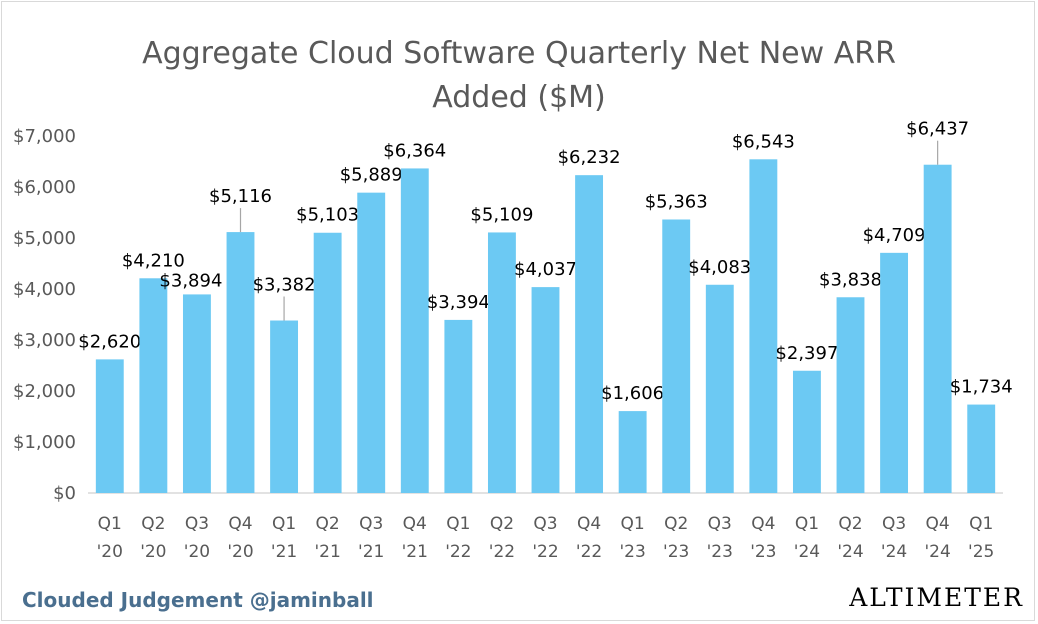 This screenshot has width=1038, height=624. What do you see at coordinates (937, 129) in the screenshot?
I see `data-label: $6,437` at bounding box center [937, 129].